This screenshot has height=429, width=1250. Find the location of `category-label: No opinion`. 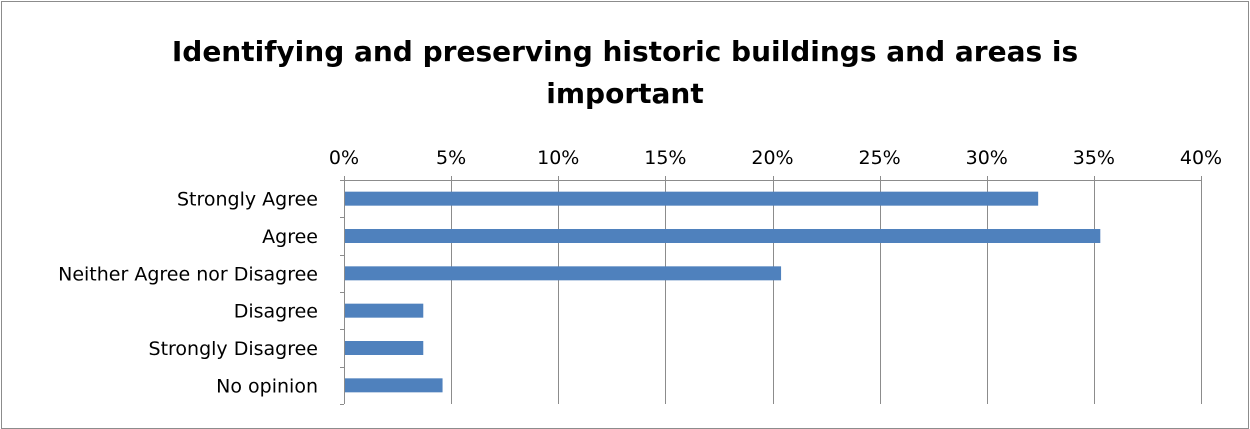

category-label: No opinion is located at coordinates (267, 386).